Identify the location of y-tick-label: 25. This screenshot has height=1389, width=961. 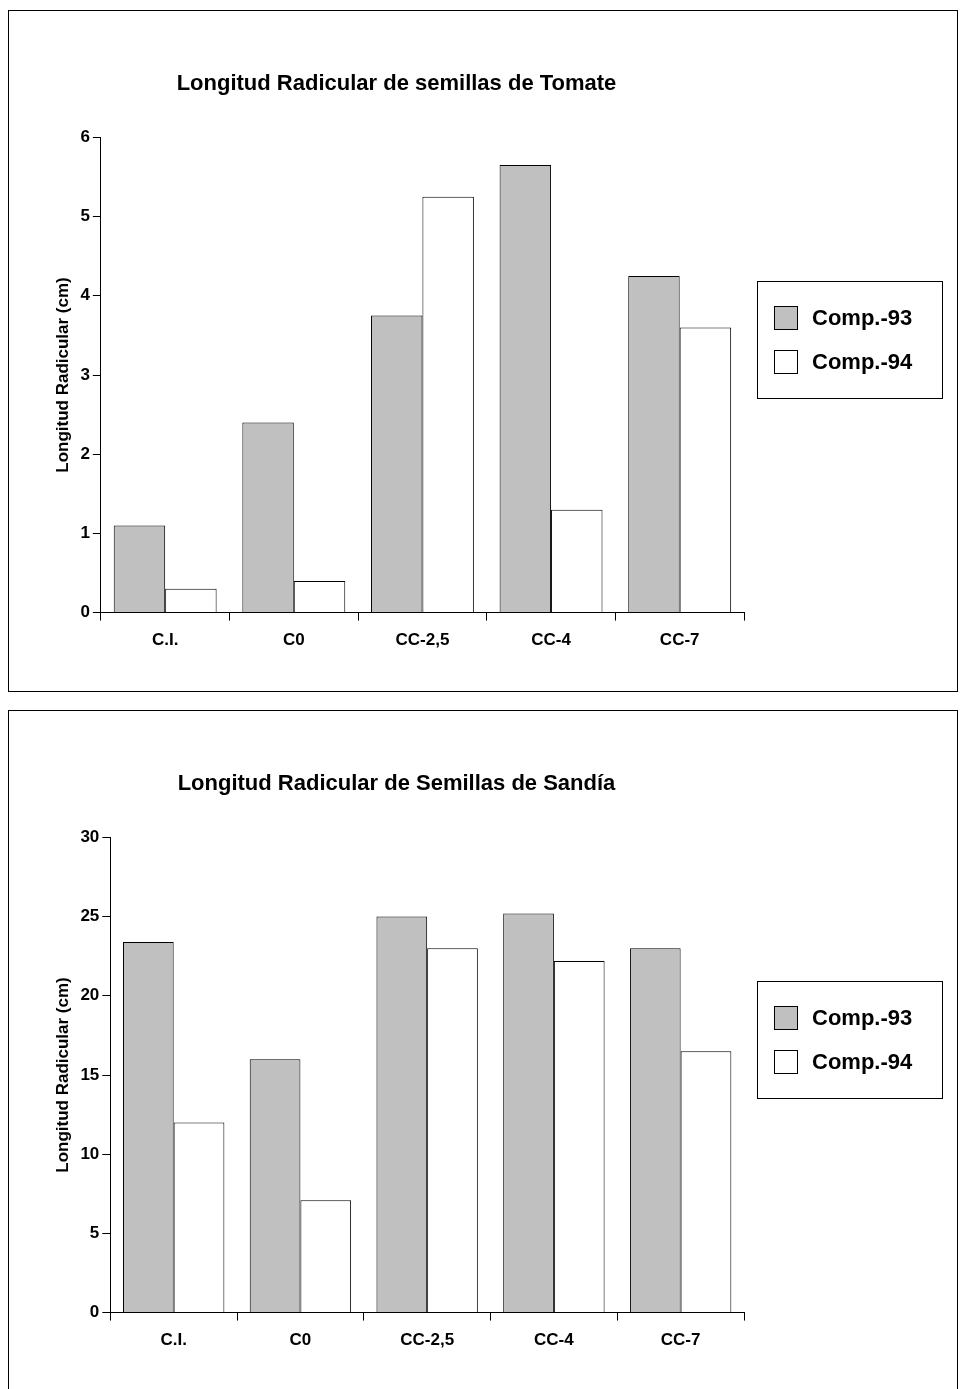
(90, 916).